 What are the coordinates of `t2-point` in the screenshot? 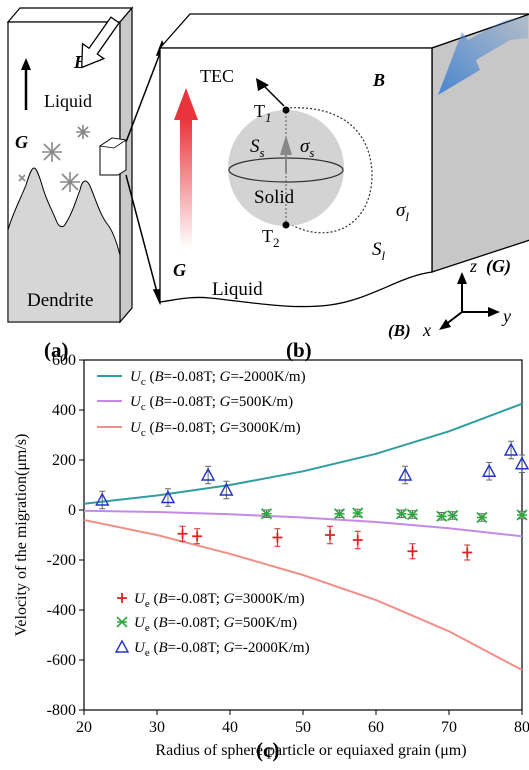 It's located at (286, 225).